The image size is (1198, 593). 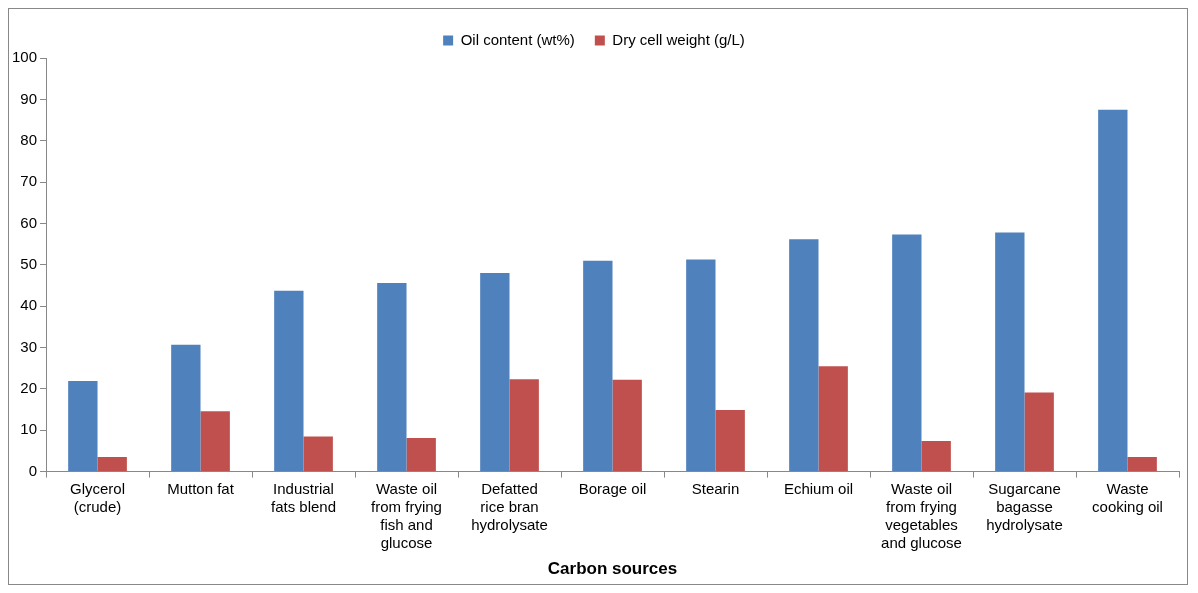 I want to click on x-tick-label: Stearin, so click(x=715, y=488).